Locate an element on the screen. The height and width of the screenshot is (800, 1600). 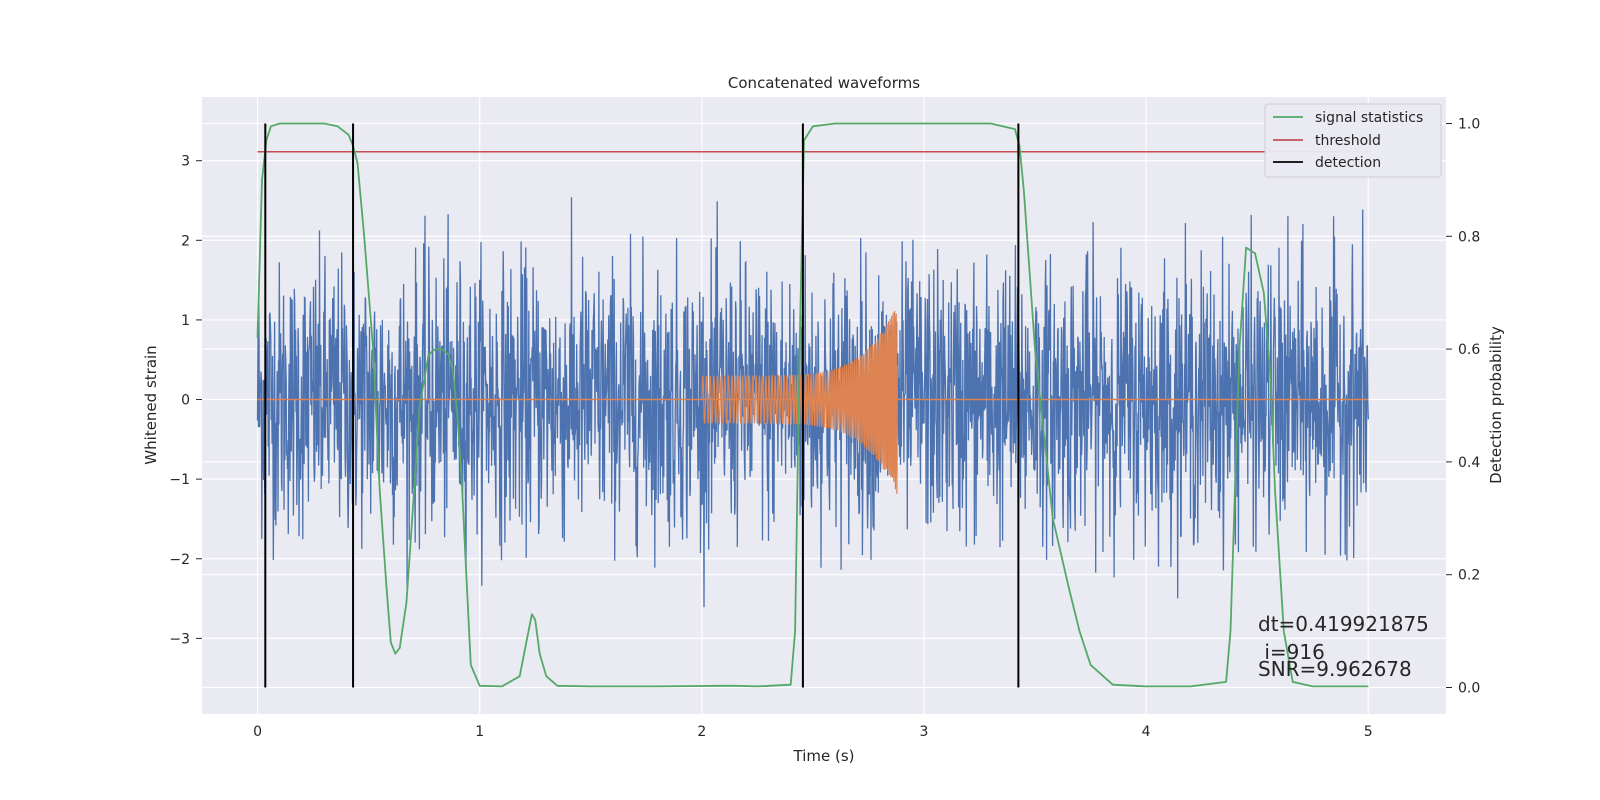
y2-tick-label: 0.2 is located at coordinates (1469, 576).